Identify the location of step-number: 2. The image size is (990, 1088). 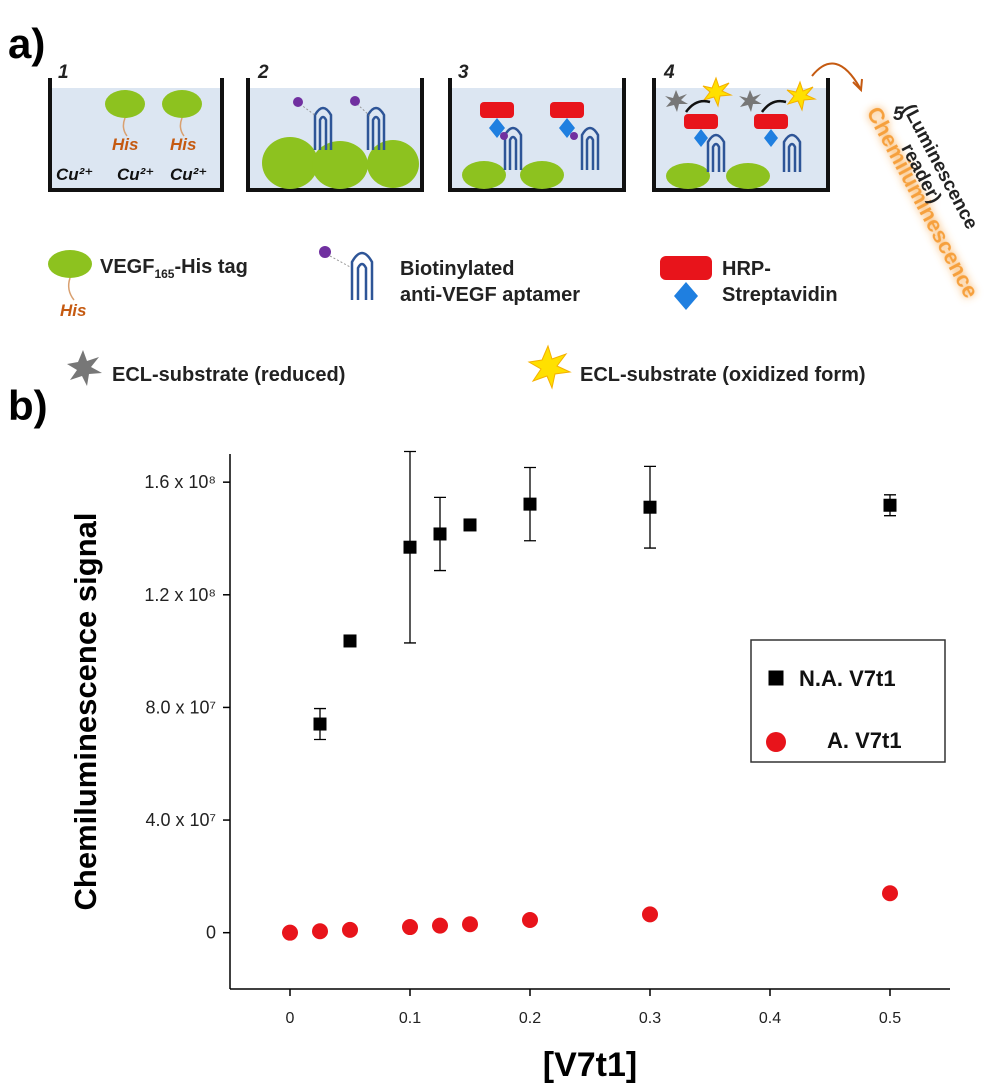
(263, 72).